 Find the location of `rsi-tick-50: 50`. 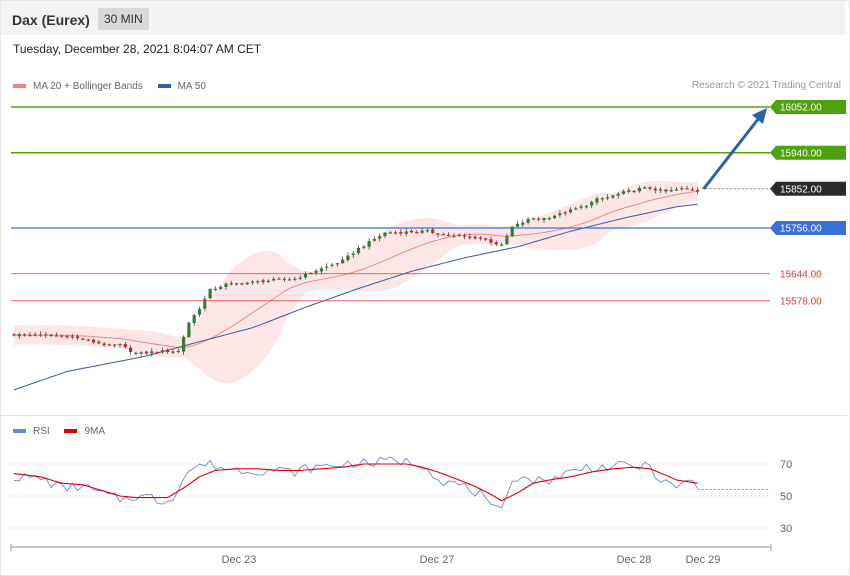

rsi-tick-50: 50 is located at coordinates (786, 497).